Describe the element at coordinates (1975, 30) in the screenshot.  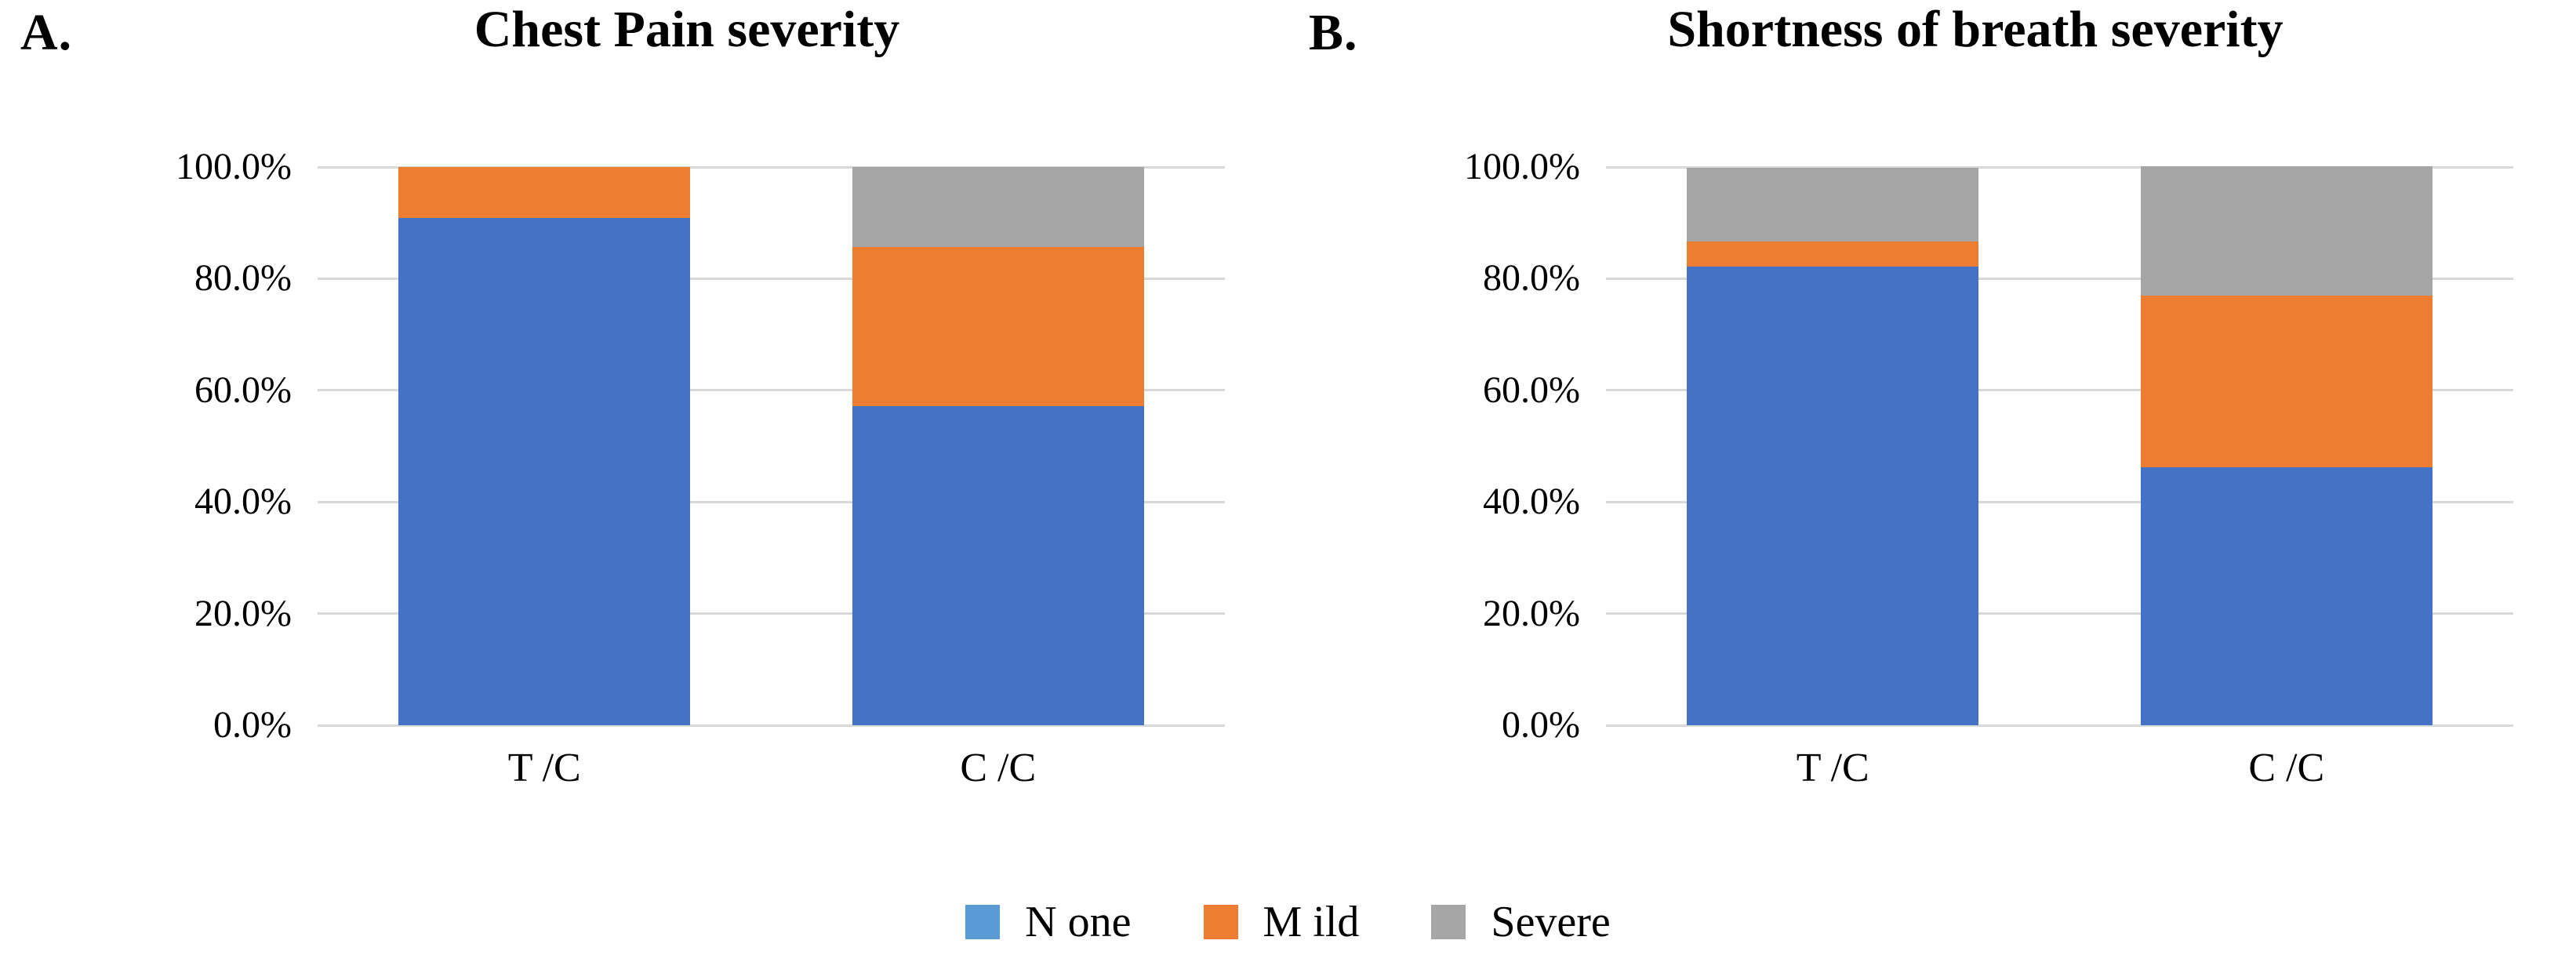
I see `chart-title-b: Shortness of breath severity` at that location.